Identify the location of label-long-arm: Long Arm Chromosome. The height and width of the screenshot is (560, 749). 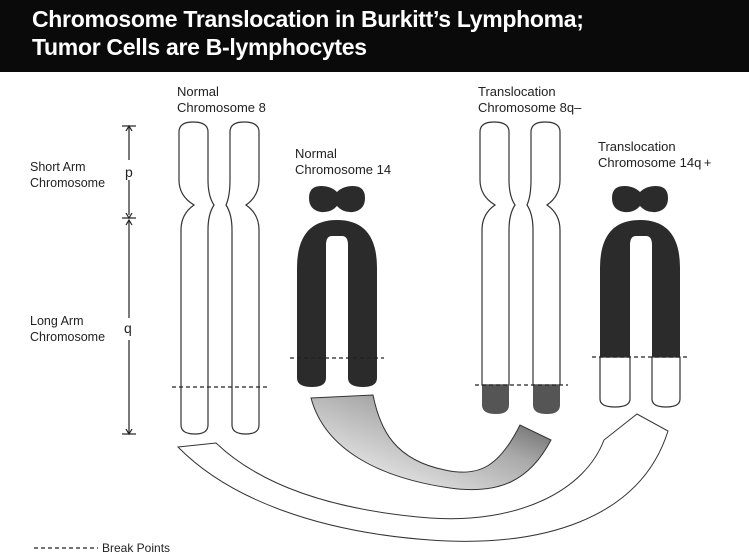
(67, 329).